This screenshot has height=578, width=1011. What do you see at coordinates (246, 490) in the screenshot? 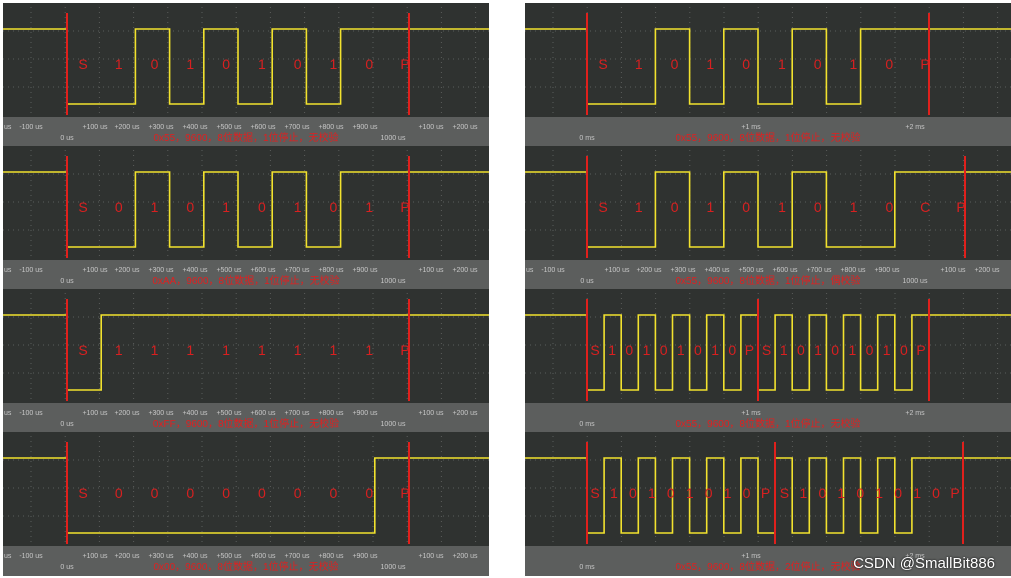
I see `grid` at bounding box center [246, 490].